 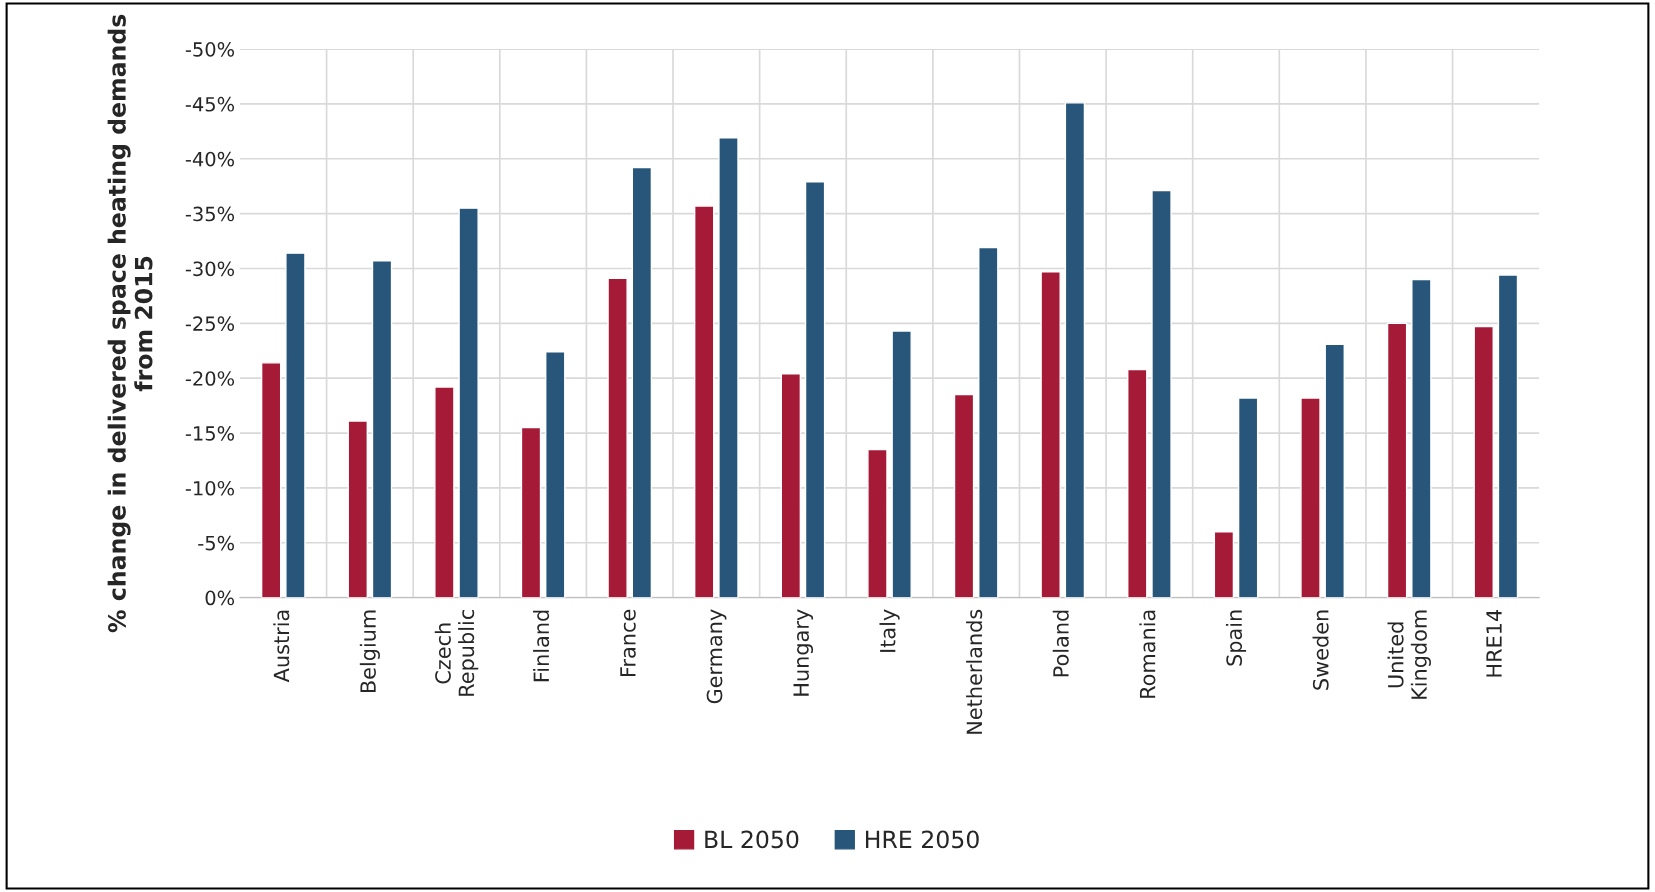 What do you see at coordinates (1236, 638) in the screenshot?
I see `x-tick-label: Spain` at bounding box center [1236, 638].